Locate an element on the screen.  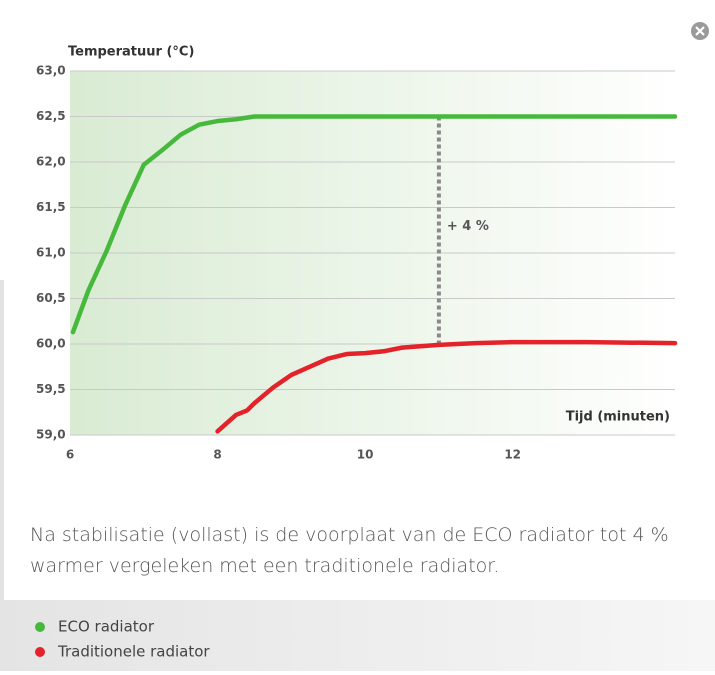
x-tick-label: 8 is located at coordinates (217, 455).